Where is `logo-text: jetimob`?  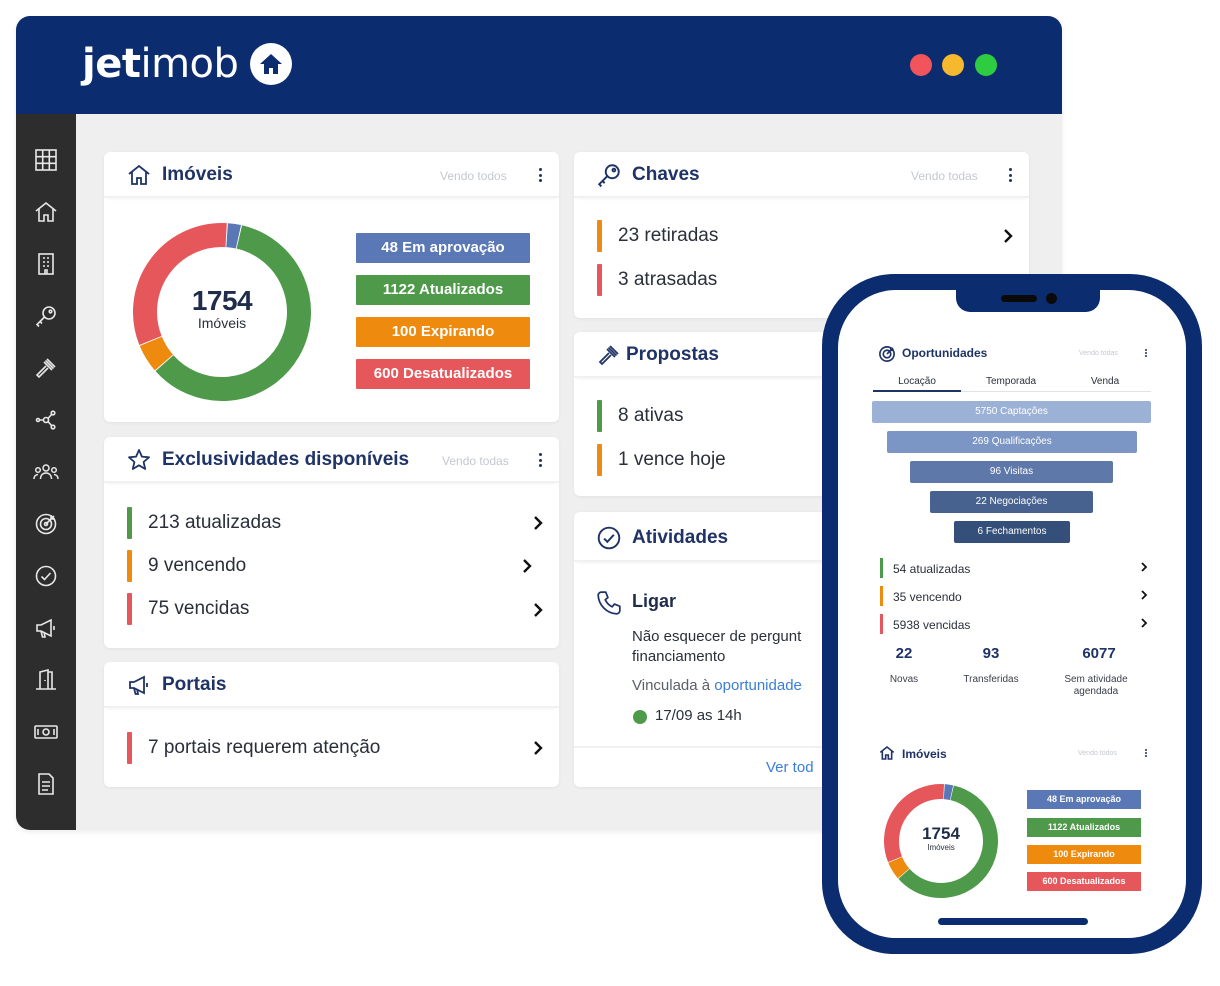 logo-text: jetimob is located at coordinates (160, 64).